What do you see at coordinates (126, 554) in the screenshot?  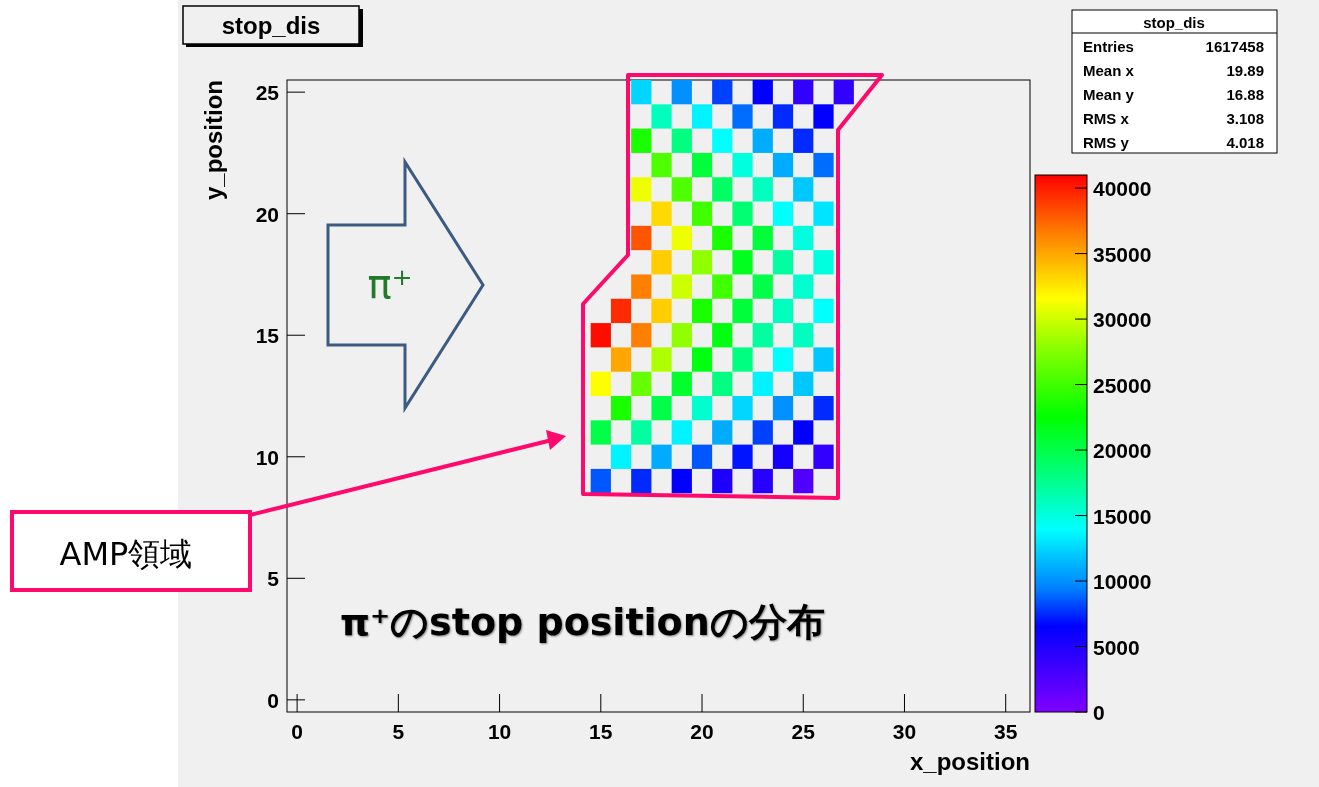 I see `text: AMP領域` at bounding box center [126, 554].